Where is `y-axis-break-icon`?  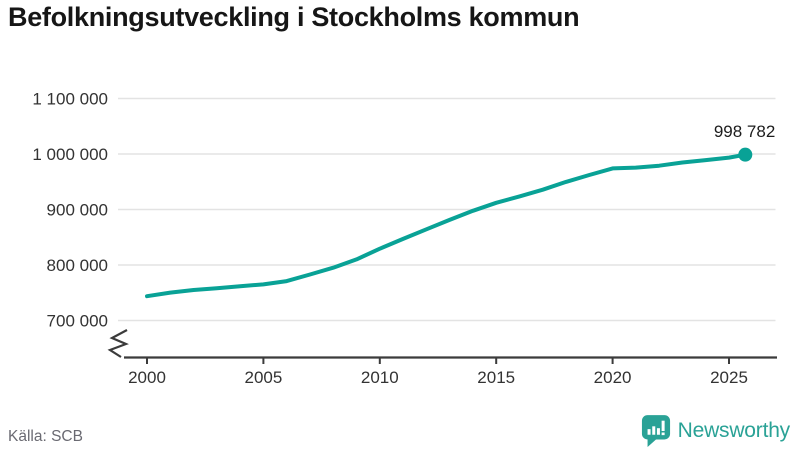 y-axis-break-icon is located at coordinates (118, 343).